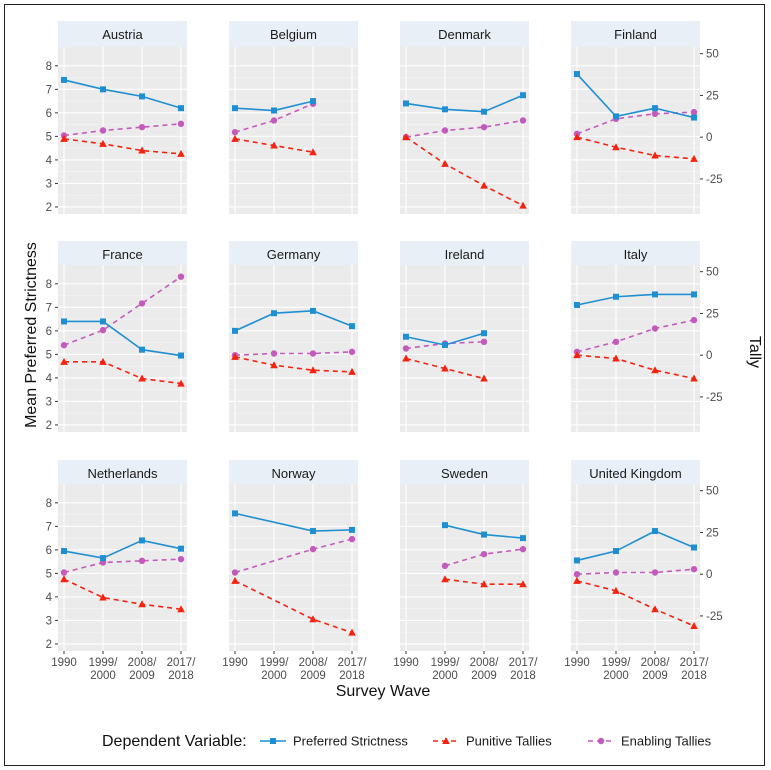  I want to click on panel-ireland: Ireland, so click(464, 336).